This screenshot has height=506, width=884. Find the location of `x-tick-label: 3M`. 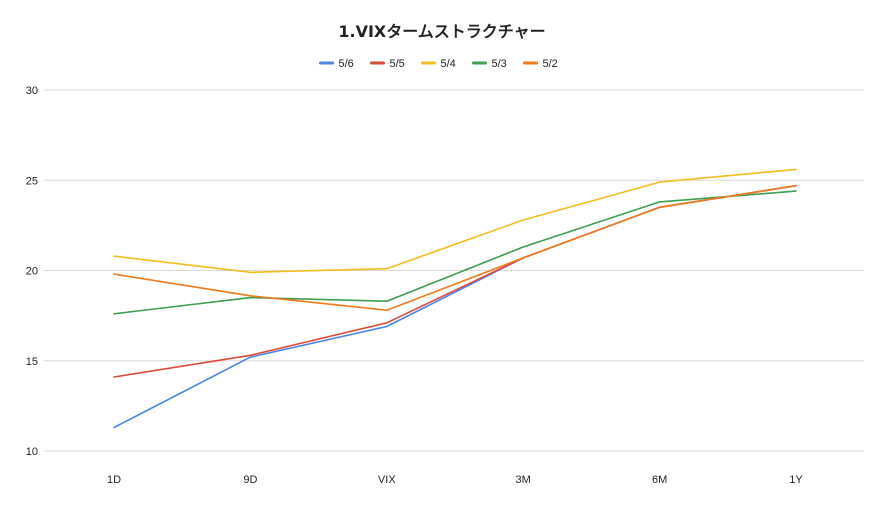

x-tick-label: 3M is located at coordinates (523, 480).